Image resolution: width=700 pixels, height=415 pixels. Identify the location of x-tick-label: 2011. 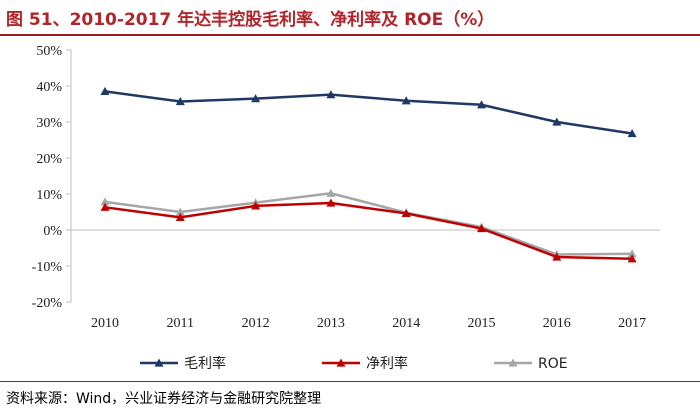
(180, 323).